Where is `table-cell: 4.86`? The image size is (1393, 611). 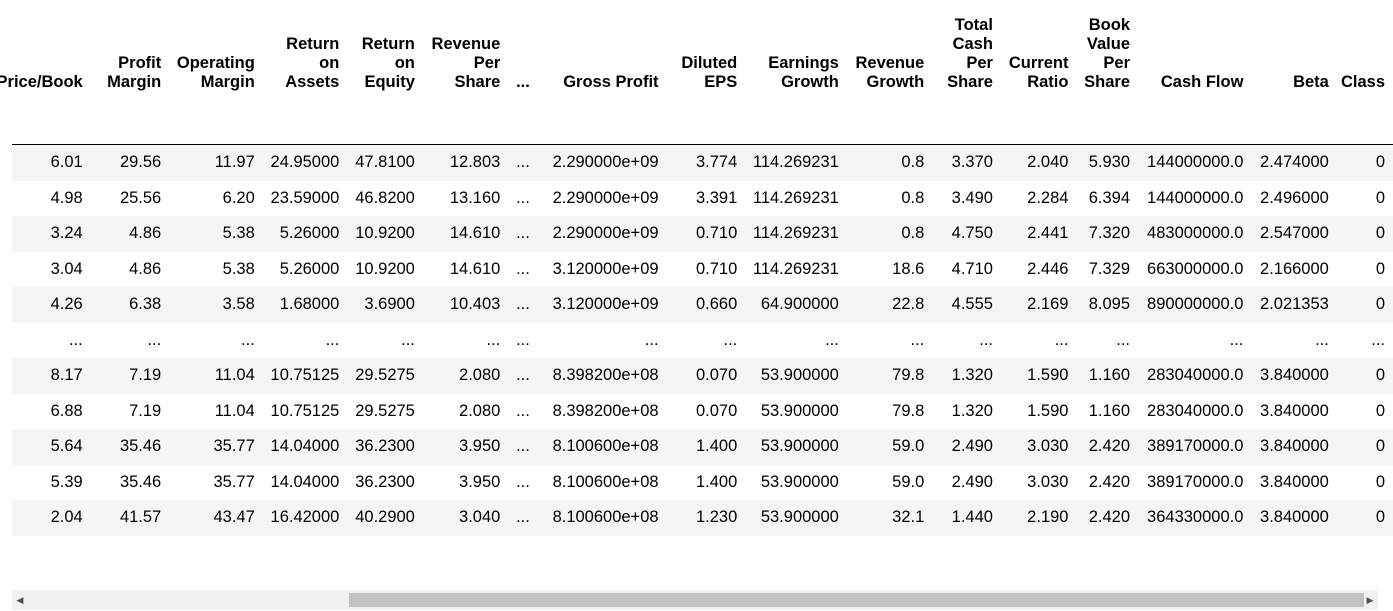 table-cell: 4.86 is located at coordinates (130, 234).